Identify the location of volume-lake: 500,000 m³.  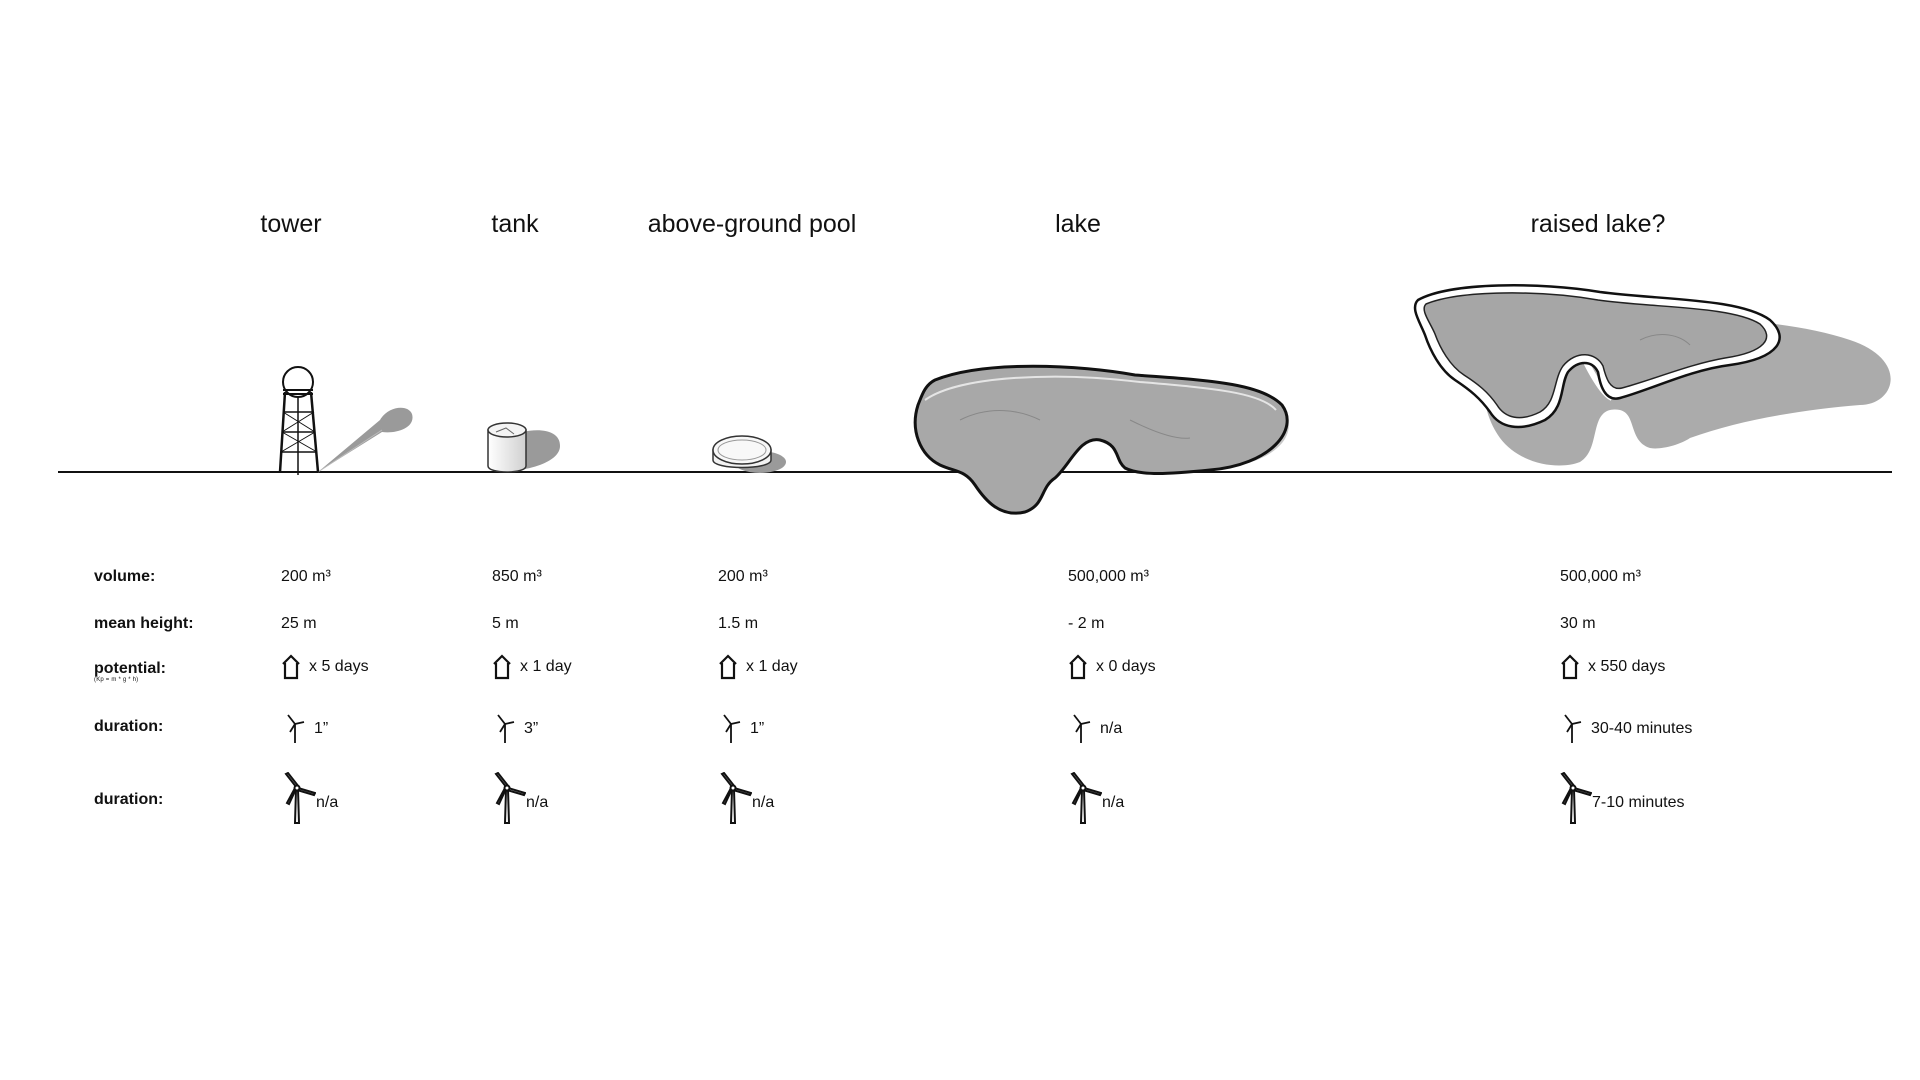
(1108, 576).